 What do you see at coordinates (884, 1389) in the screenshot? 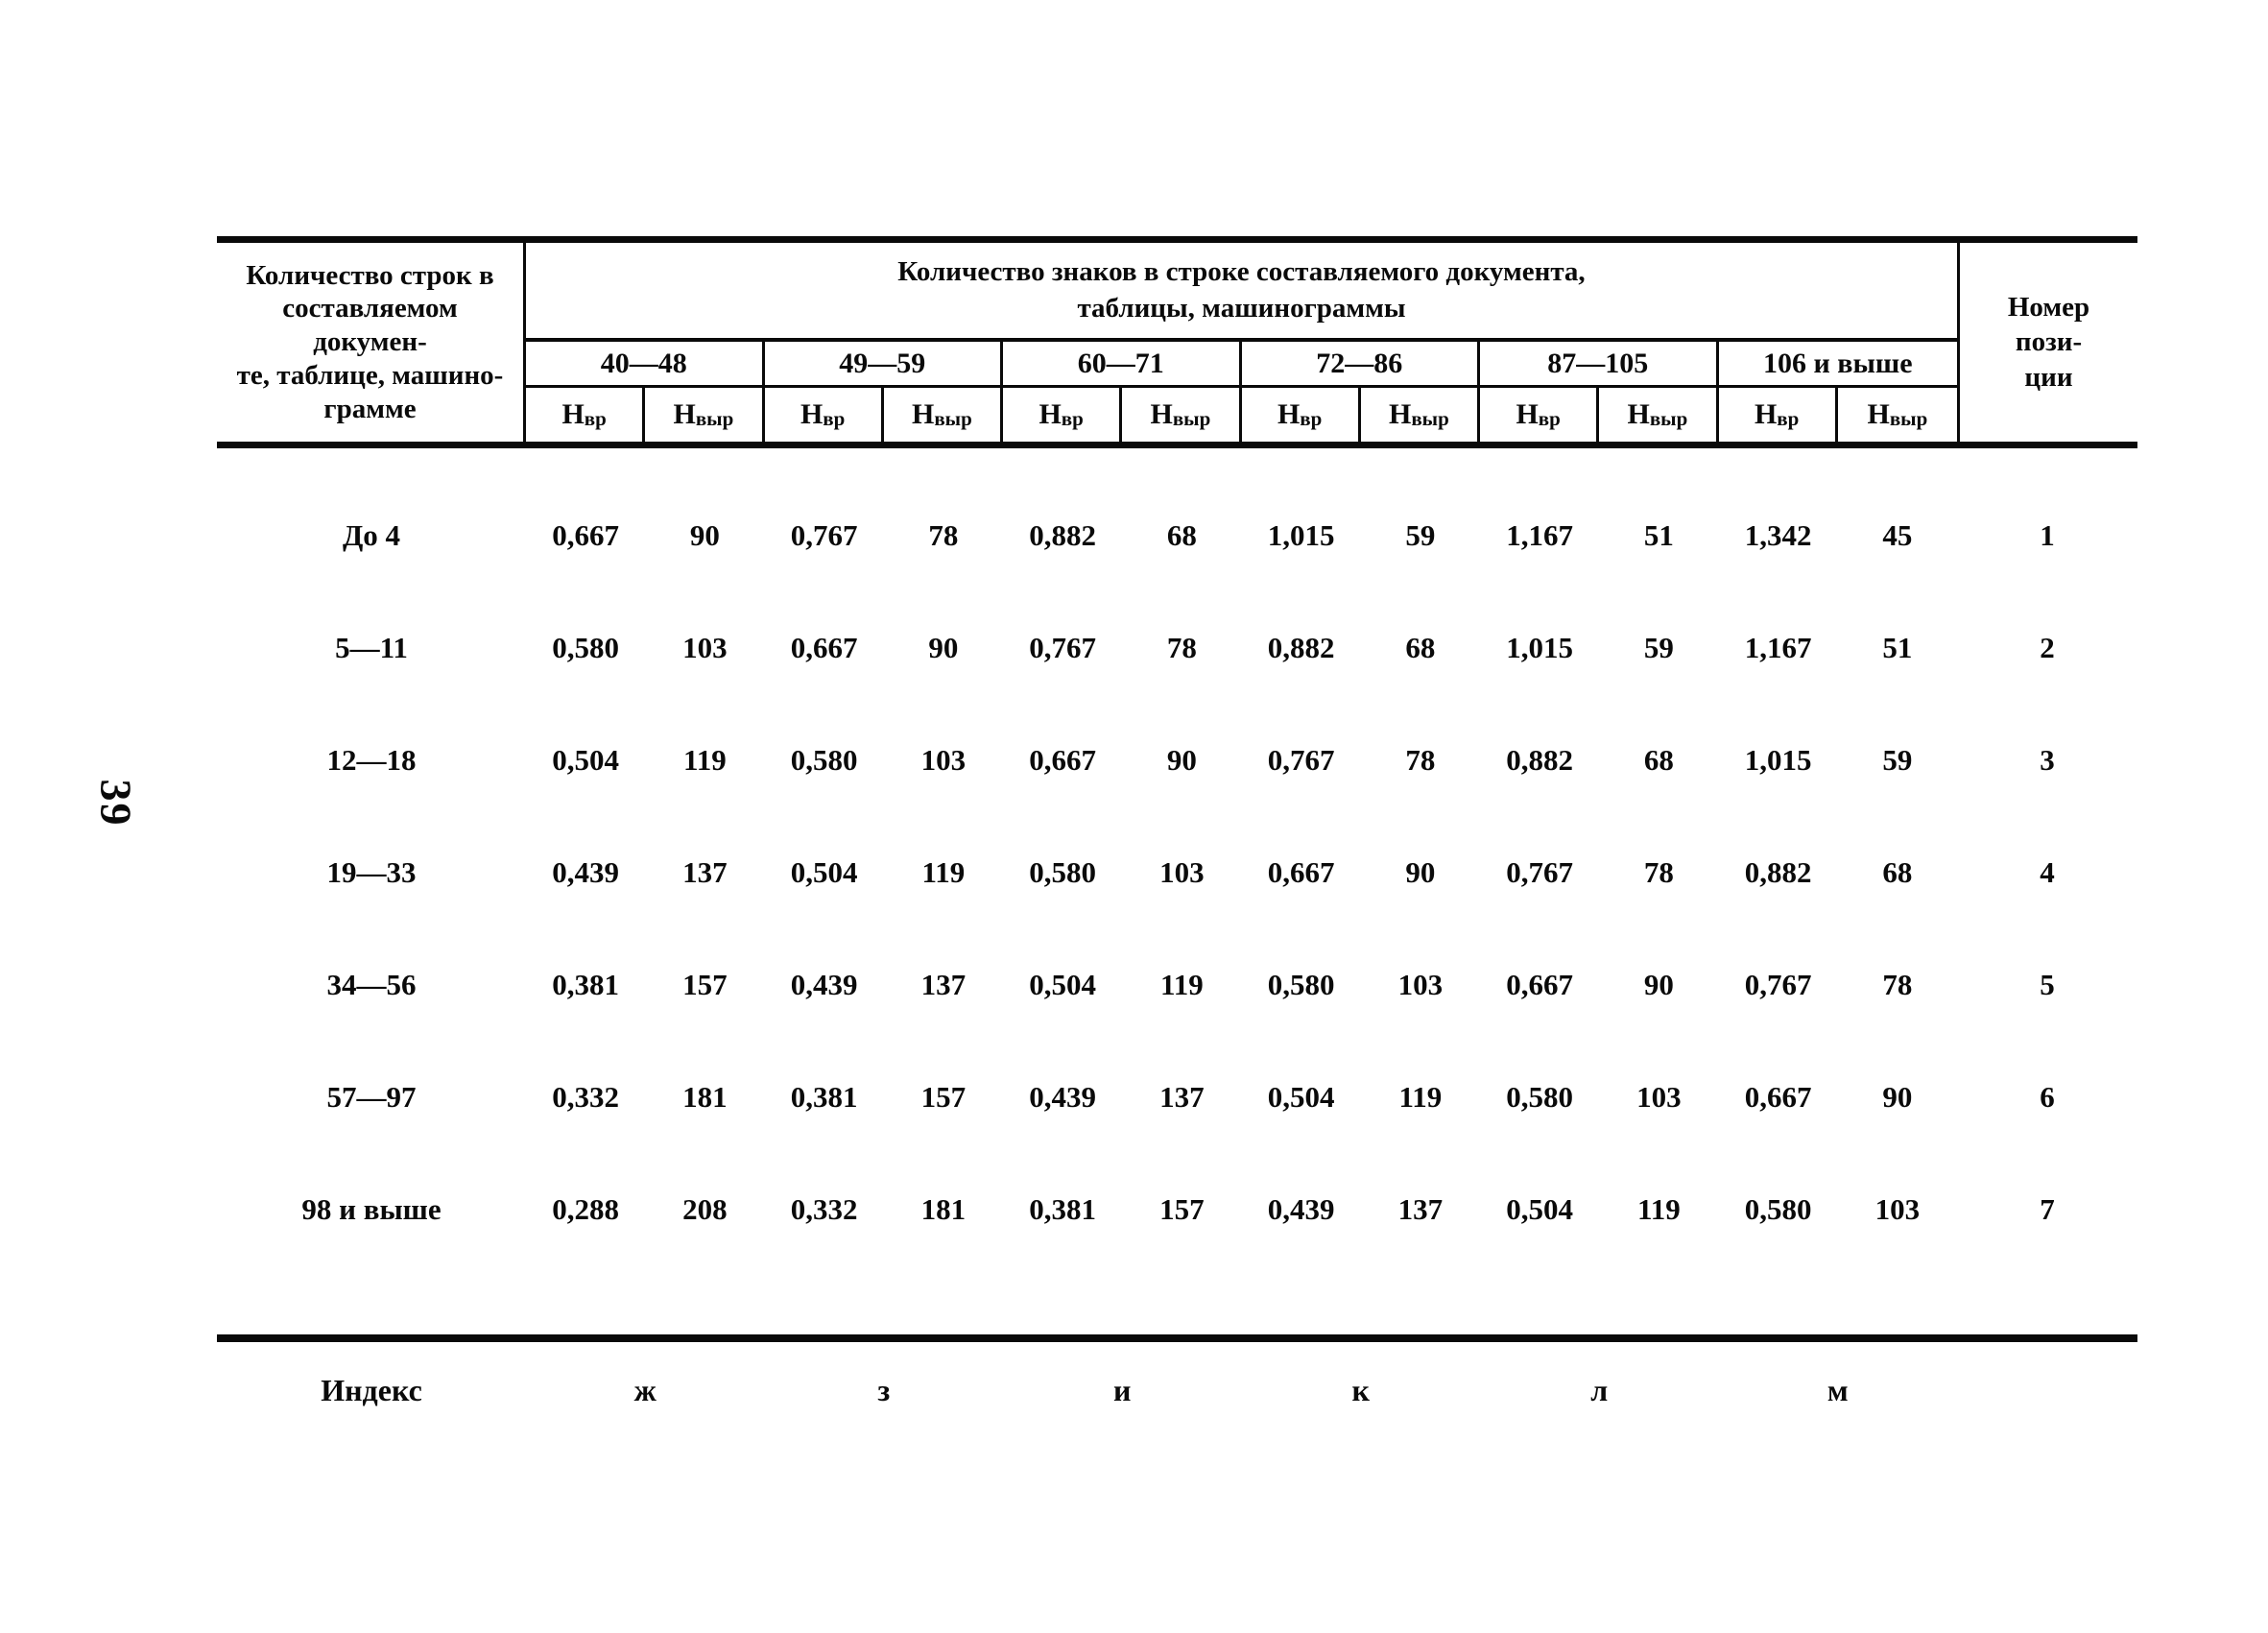
I see `index-letter: з` at bounding box center [884, 1389].